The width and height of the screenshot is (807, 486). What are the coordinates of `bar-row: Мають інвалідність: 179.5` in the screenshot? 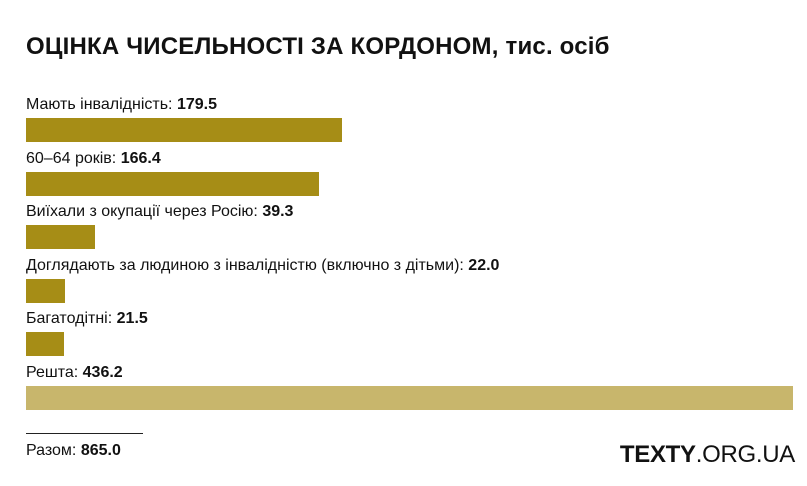 It's located at (411, 118).